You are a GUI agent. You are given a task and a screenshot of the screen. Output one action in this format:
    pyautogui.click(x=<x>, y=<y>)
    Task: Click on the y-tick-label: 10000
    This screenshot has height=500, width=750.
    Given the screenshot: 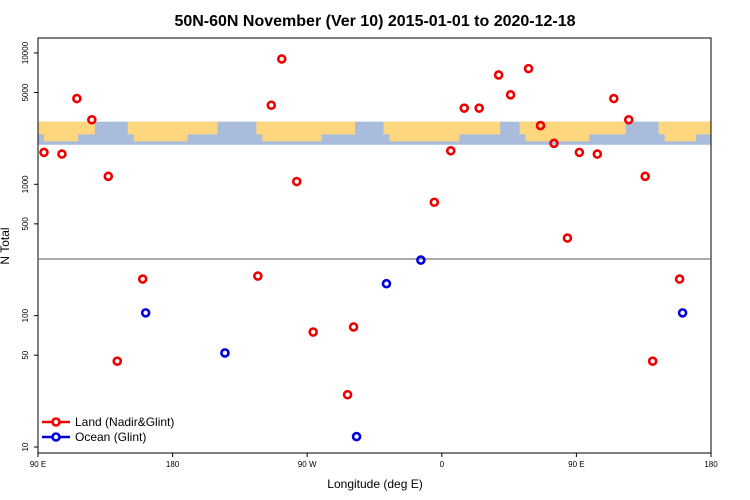 What is the action you would take?
    pyautogui.click(x=25, y=52)
    